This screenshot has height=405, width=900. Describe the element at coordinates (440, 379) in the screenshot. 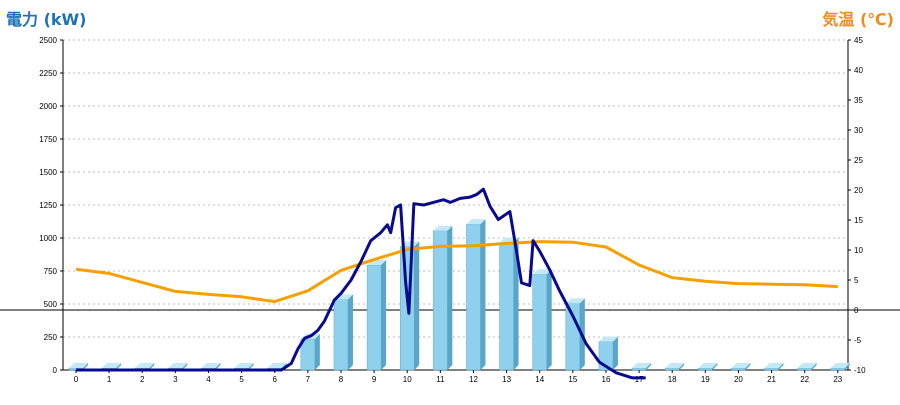

I see `x-tick-label: 11` at that location.